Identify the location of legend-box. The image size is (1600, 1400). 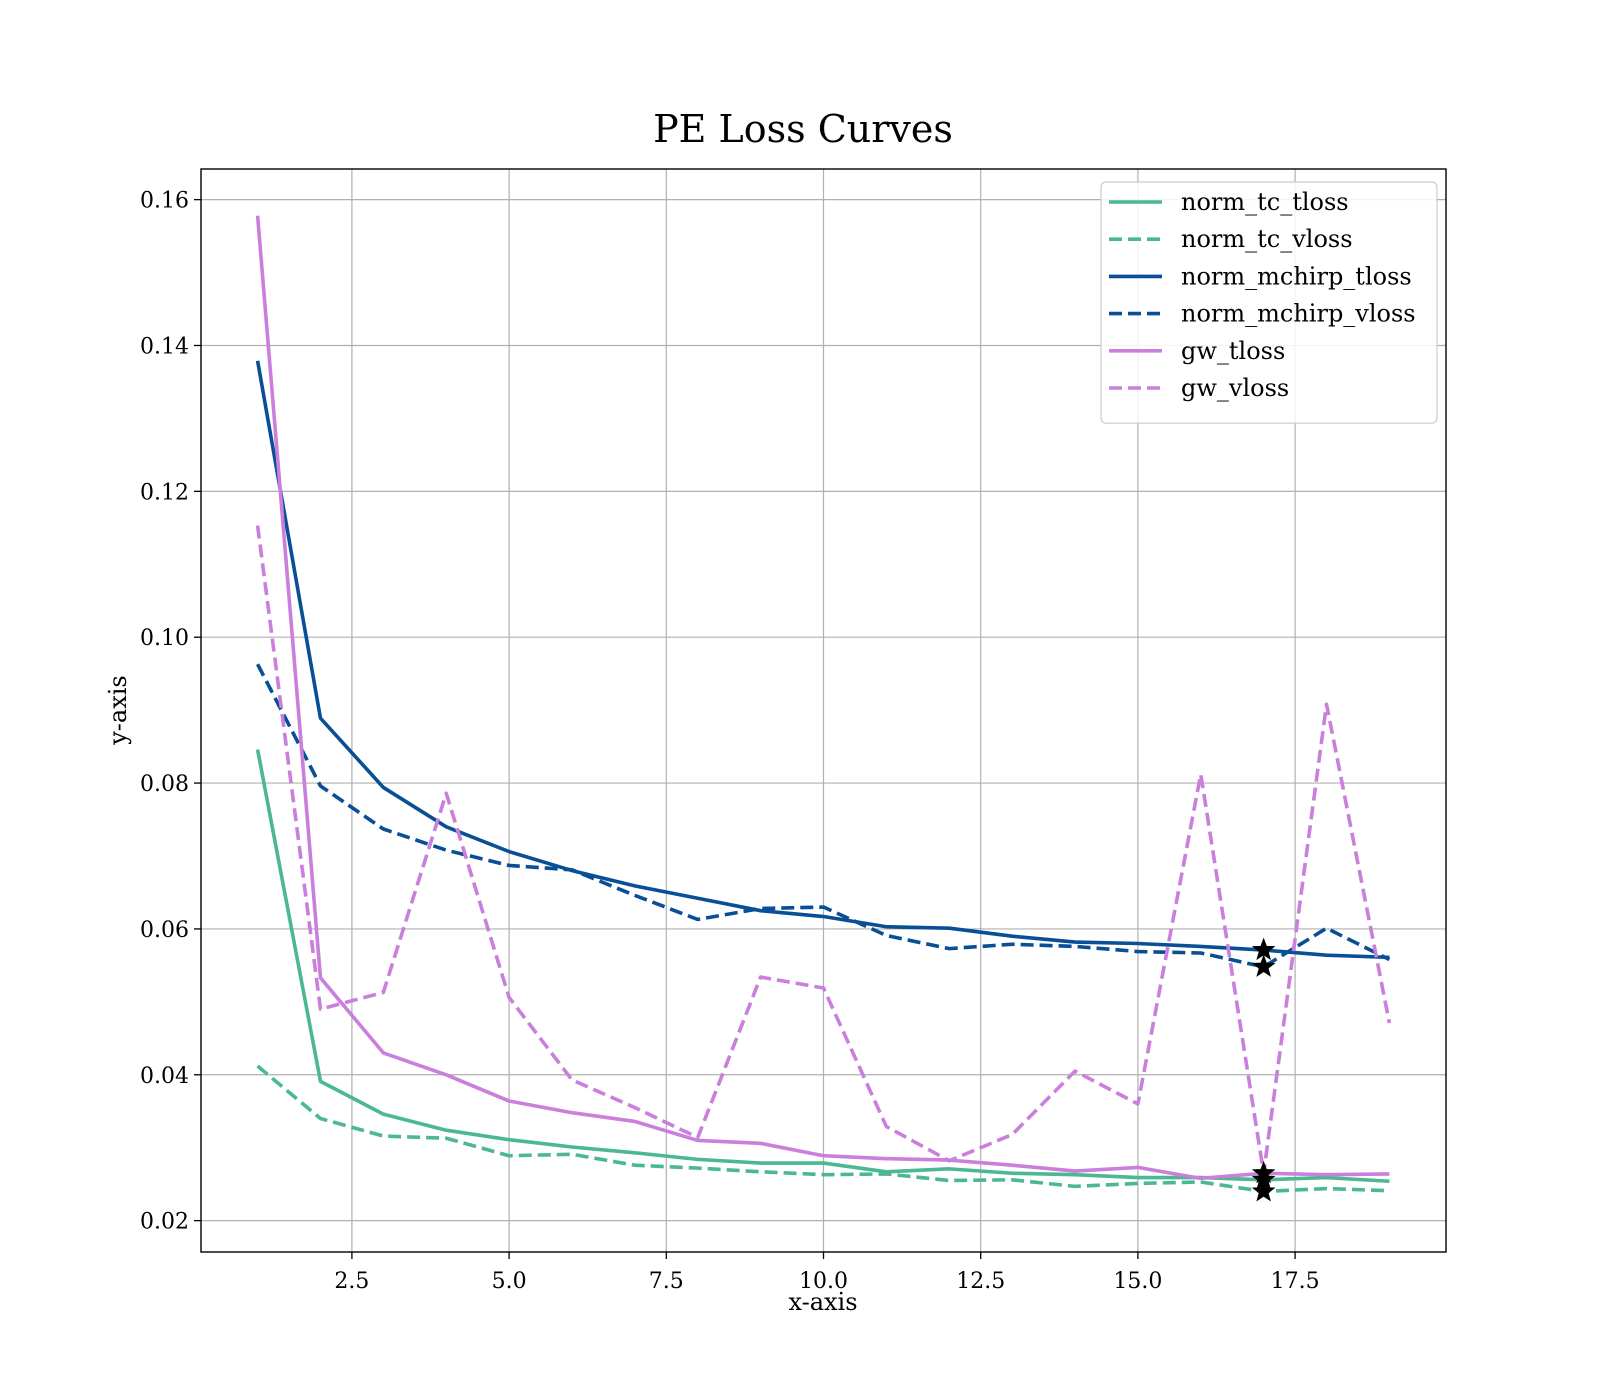
(1269, 302).